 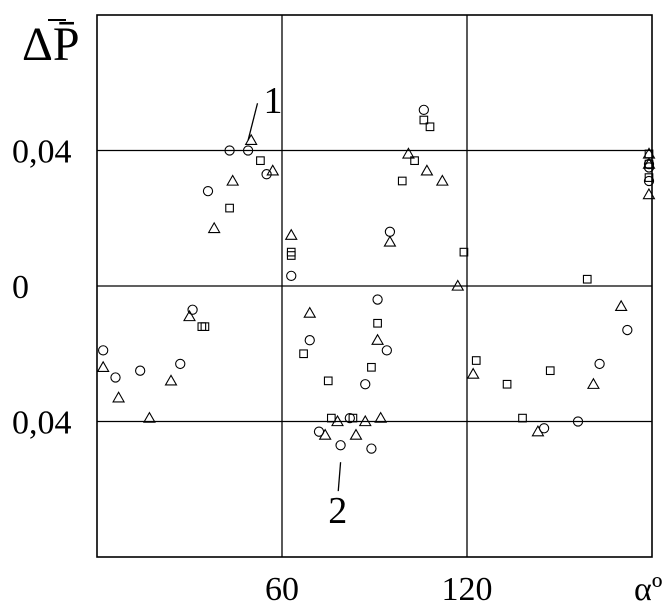 I want to click on x-axis-label: αº, so click(x=648, y=589).